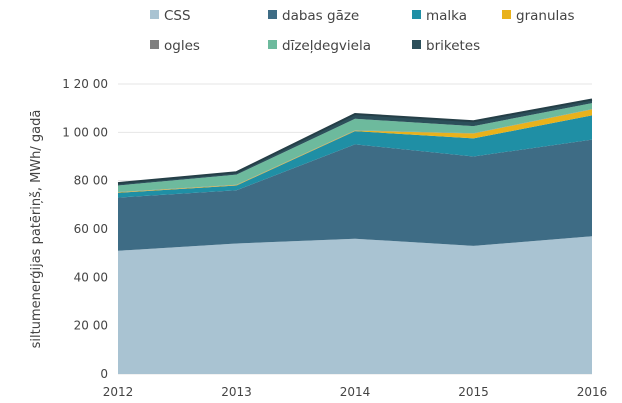 Image resolution: width=622 pixels, height=403 pixels. I want to click on x-tick-label: 2015, so click(473, 392).